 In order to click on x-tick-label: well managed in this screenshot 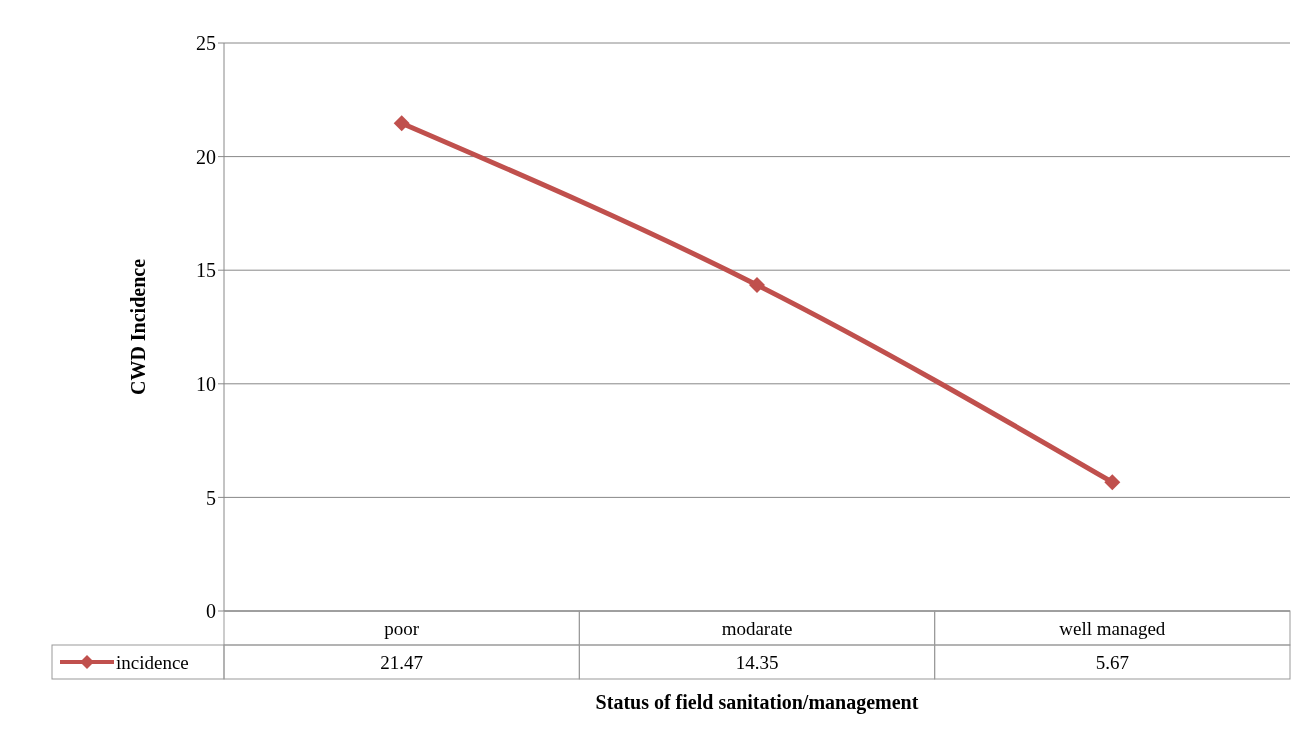, I will do `click(1112, 628)`.